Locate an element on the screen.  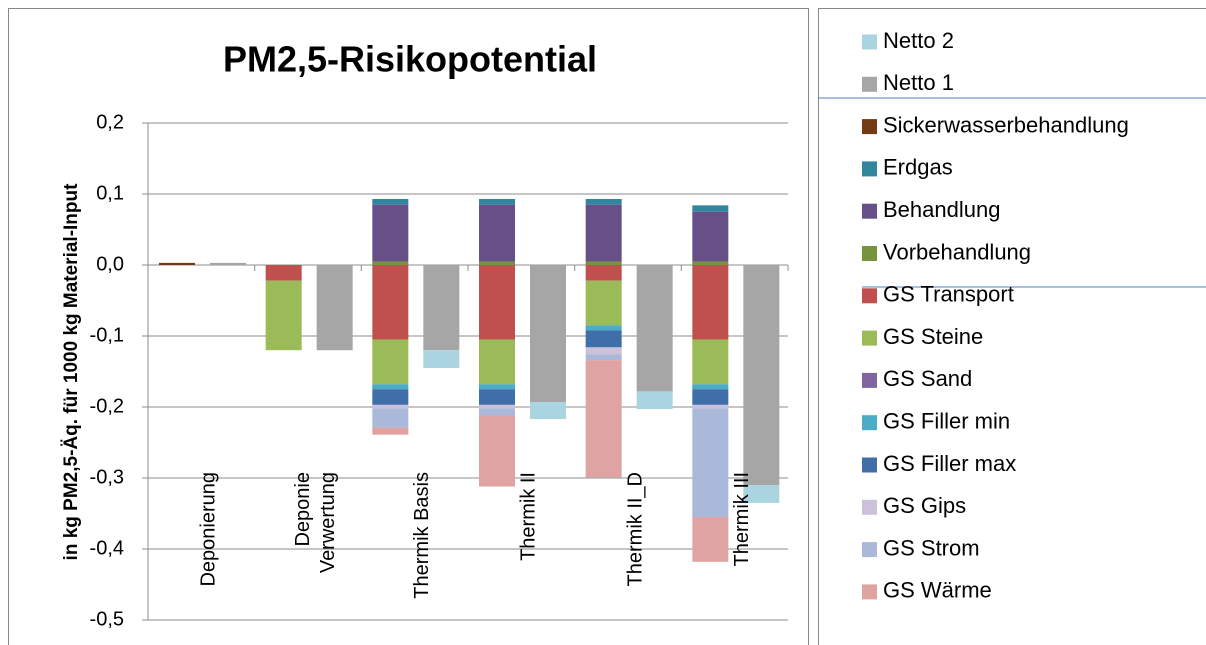
x-tick-label: Thermik II is located at coordinates (529, 516).